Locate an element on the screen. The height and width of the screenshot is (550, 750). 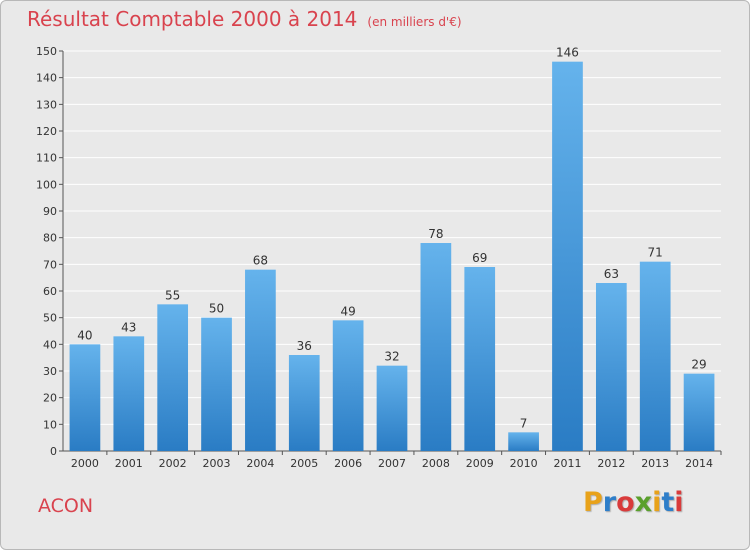
y-tick-label: 10 is located at coordinates (50, 424).